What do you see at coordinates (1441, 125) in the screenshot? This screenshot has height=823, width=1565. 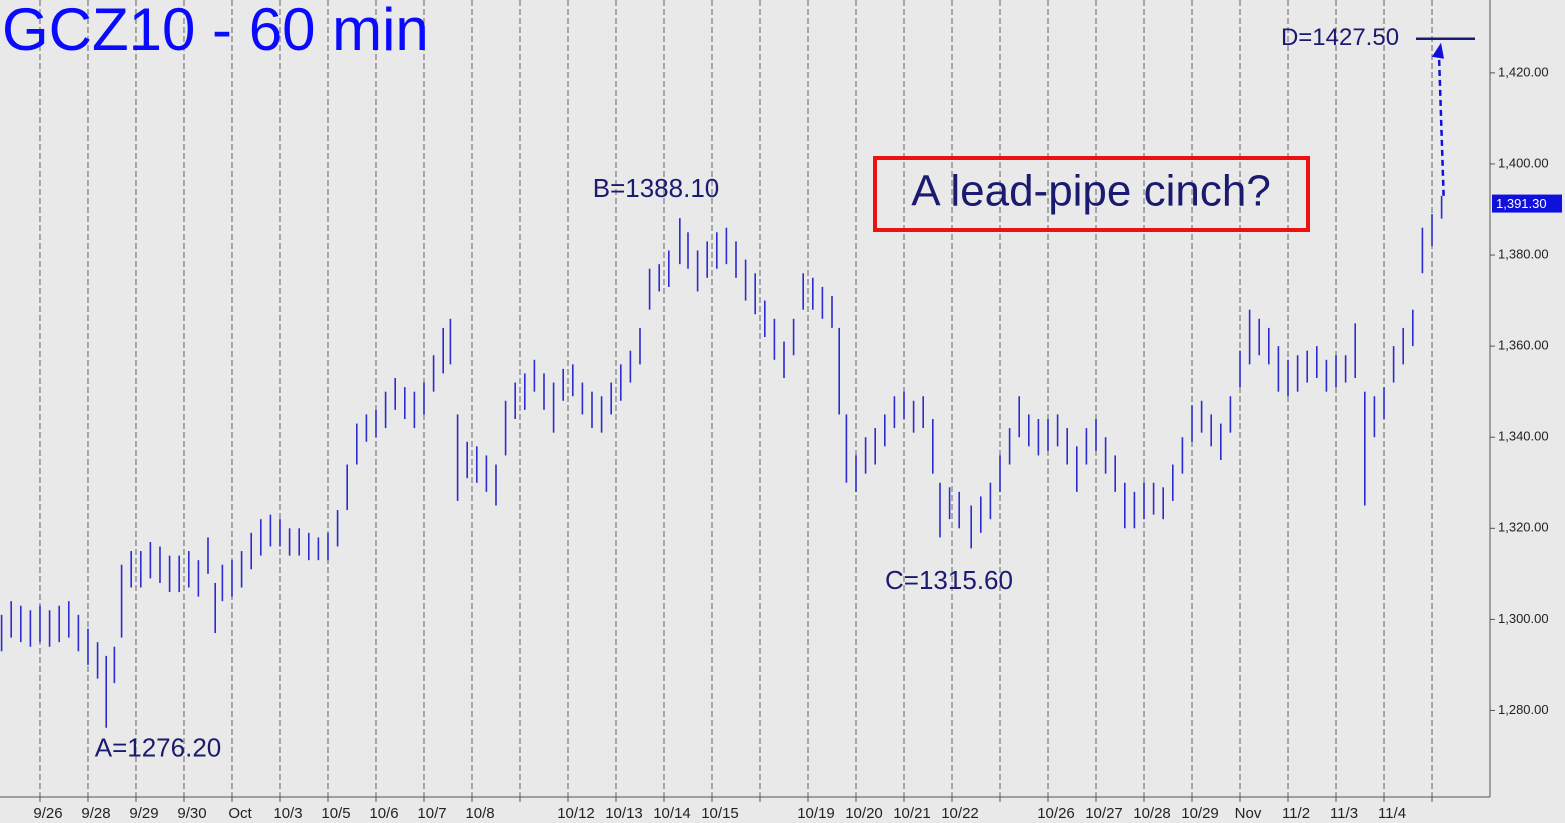 I see `projection` at bounding box center [1441, 125].